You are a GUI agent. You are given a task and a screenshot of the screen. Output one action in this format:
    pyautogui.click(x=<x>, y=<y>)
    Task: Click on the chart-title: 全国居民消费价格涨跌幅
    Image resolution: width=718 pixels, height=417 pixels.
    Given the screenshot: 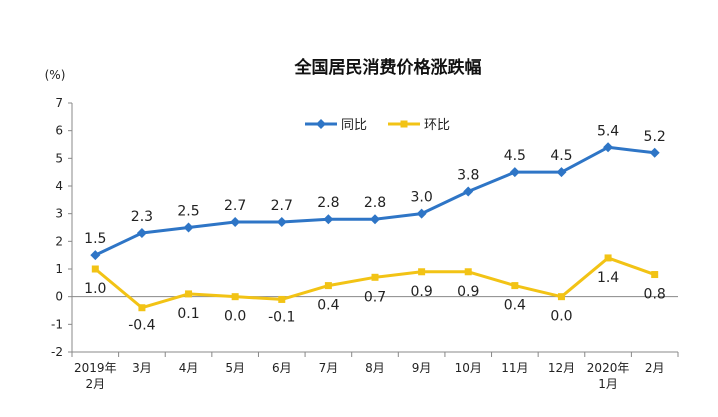 What is the action you would take?
    pyautogui.click(x=388, y=67)
    